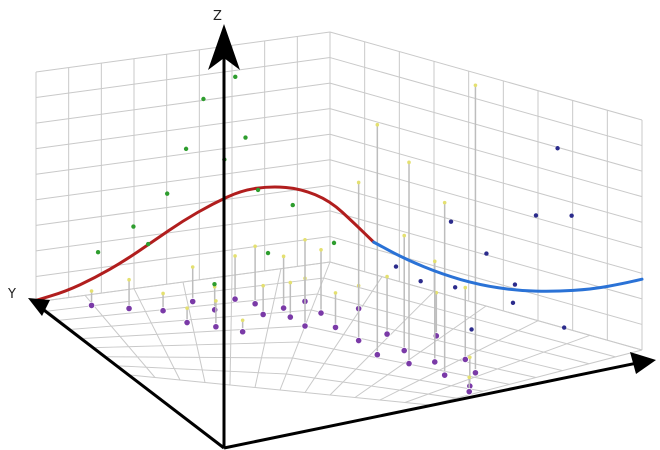  I want to click on x-axis-line, so click(433, 405).